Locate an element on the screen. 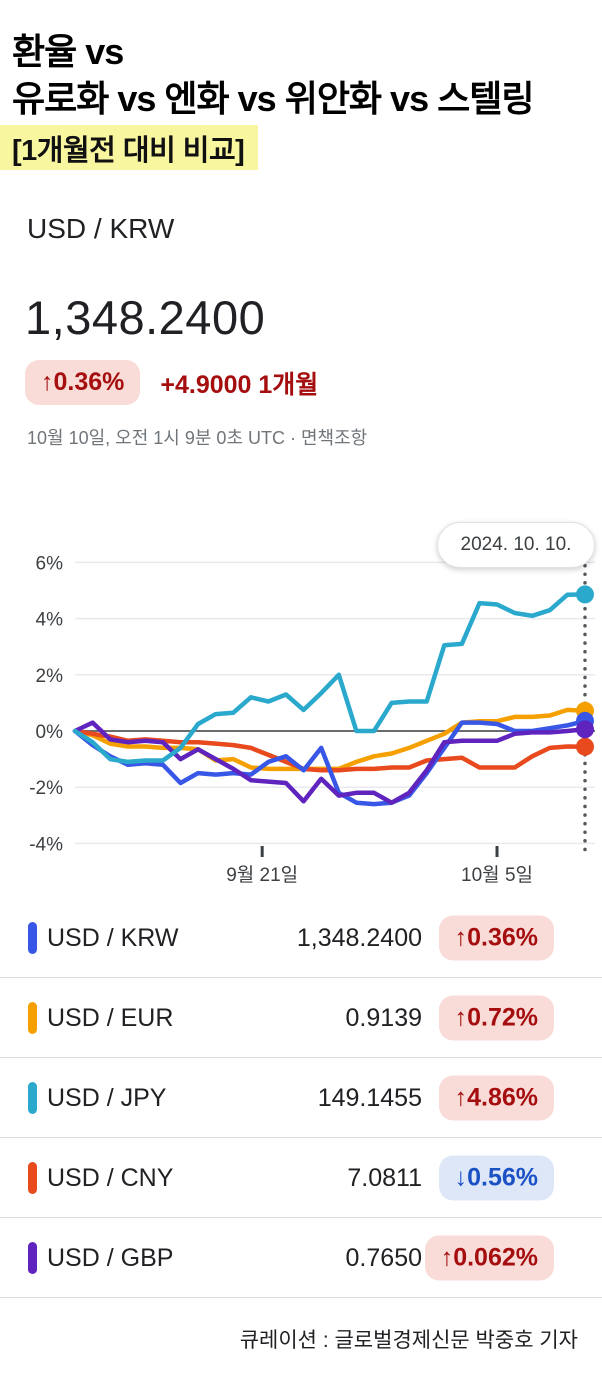  series-line-usd-krw is located at coordinates (330, 762).